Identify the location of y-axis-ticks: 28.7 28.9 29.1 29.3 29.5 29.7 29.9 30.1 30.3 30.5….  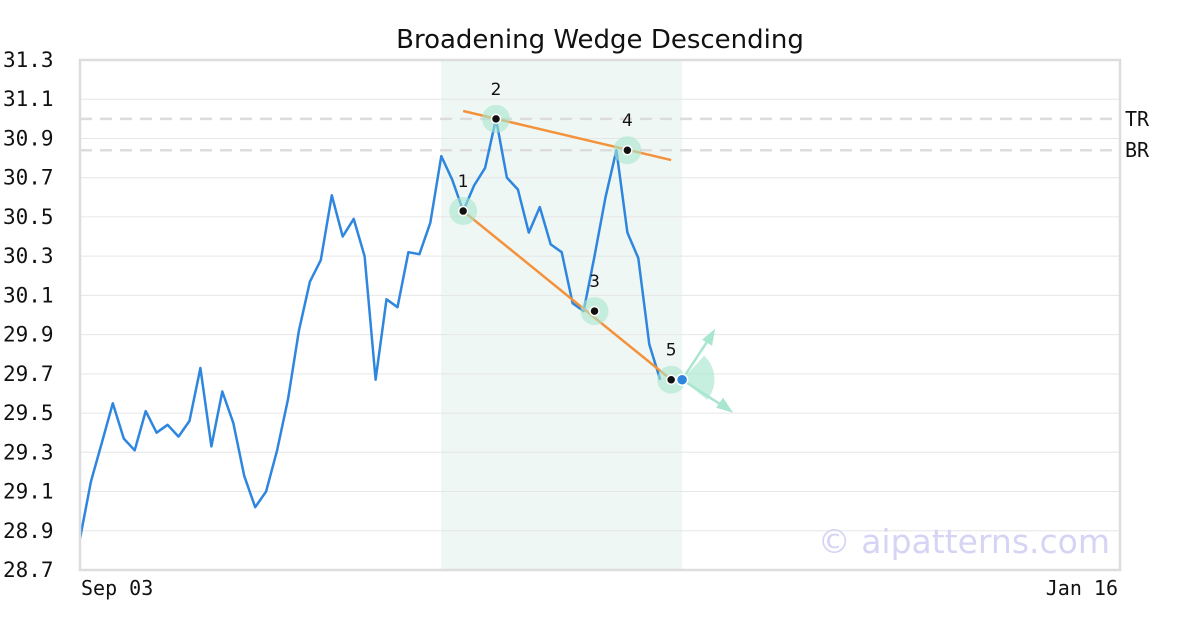
(28, 315).